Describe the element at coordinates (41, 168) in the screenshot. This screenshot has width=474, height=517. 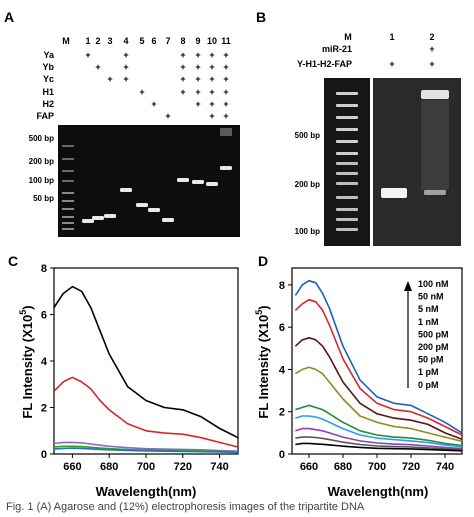
I see `panel-a-marker-labels: 500 bp 200 bp 100 bp 50 bp` at that location.